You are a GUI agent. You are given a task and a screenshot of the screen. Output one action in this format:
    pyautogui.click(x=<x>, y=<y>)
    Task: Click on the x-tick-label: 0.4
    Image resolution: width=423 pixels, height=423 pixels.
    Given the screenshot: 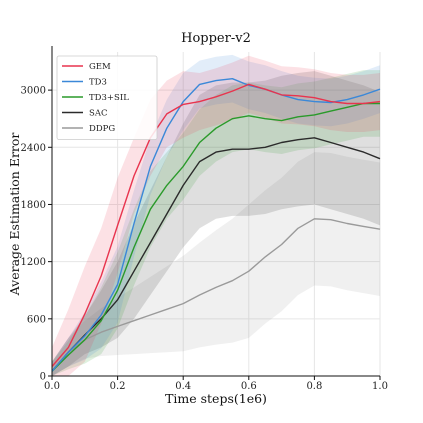 What is the action you would take?
    pyautogui.click(x=183, y=386)
    